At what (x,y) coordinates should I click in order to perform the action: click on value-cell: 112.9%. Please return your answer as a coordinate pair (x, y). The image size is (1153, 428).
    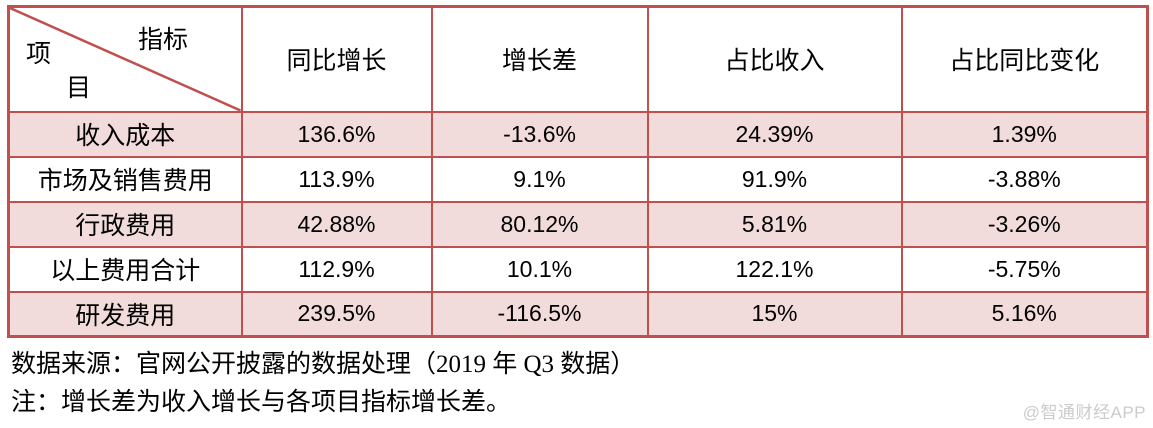
    Looking at the image, I should click on (336, 269).